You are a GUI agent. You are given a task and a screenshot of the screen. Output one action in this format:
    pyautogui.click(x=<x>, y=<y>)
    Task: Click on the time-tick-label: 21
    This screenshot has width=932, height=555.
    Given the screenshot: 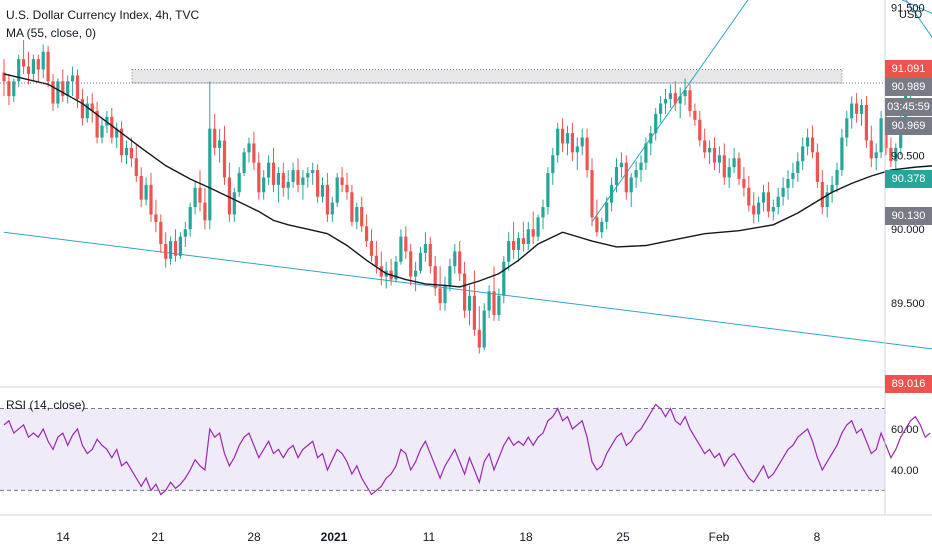 What is the action you would take?
    pyautogui.click(x=158, y=537)
    